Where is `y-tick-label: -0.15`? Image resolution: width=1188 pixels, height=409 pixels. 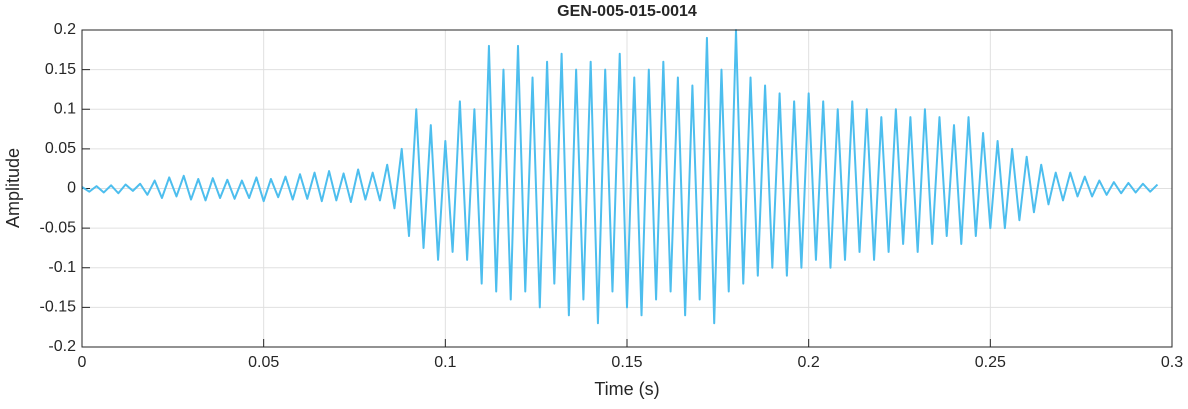
y-tick-label: -0.15 is located at coordinates (58, 307).